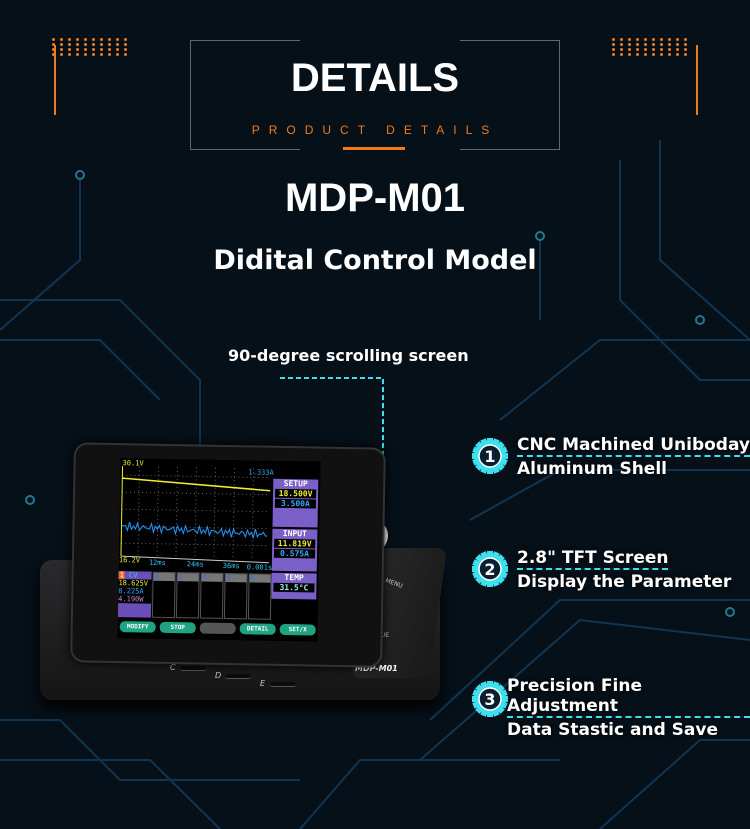 The width and height of the screenshot is (750, 829). I want to click on page-title: DETAILS, so click(375, 78).